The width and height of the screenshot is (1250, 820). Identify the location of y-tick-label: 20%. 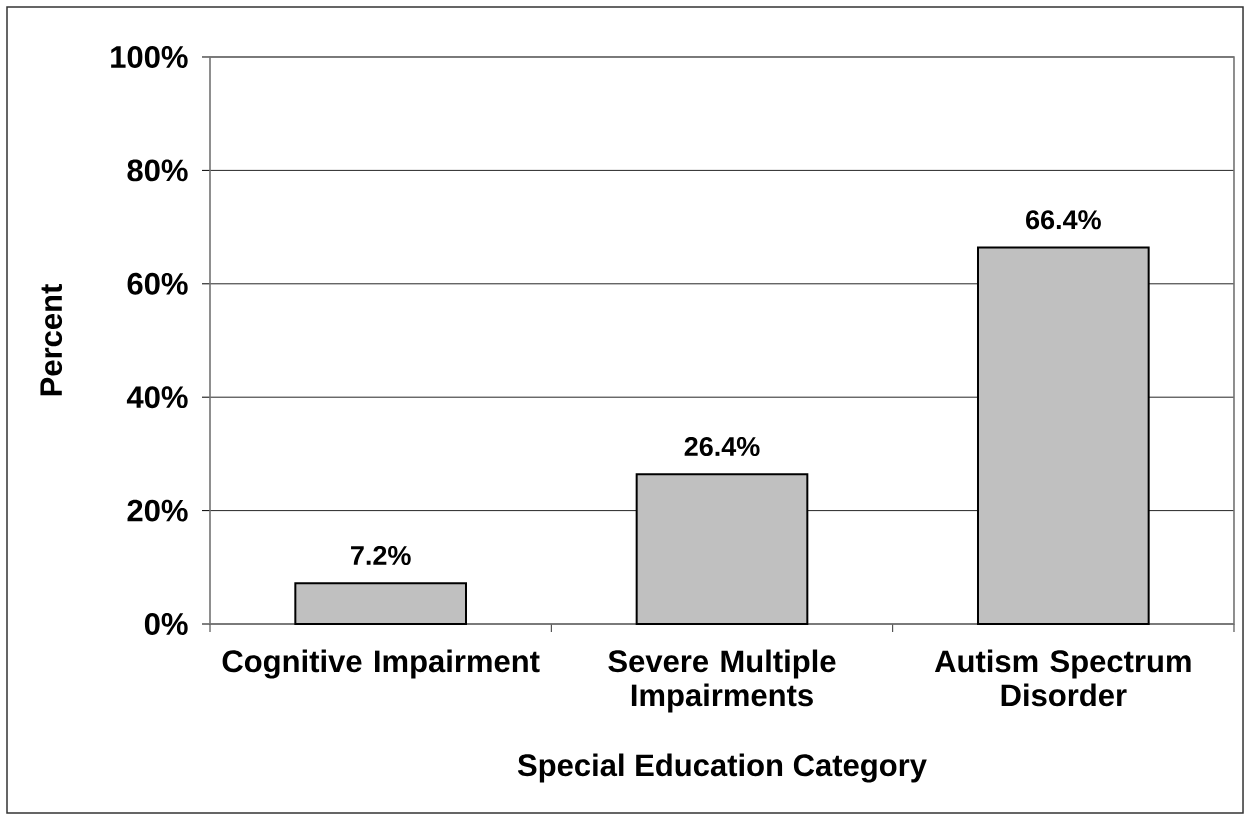
(157, 510).